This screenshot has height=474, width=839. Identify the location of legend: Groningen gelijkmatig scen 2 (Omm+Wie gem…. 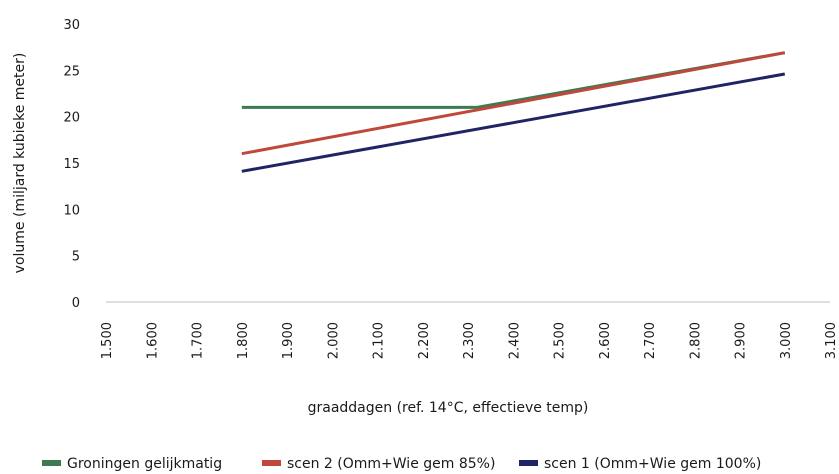
(401, 464).